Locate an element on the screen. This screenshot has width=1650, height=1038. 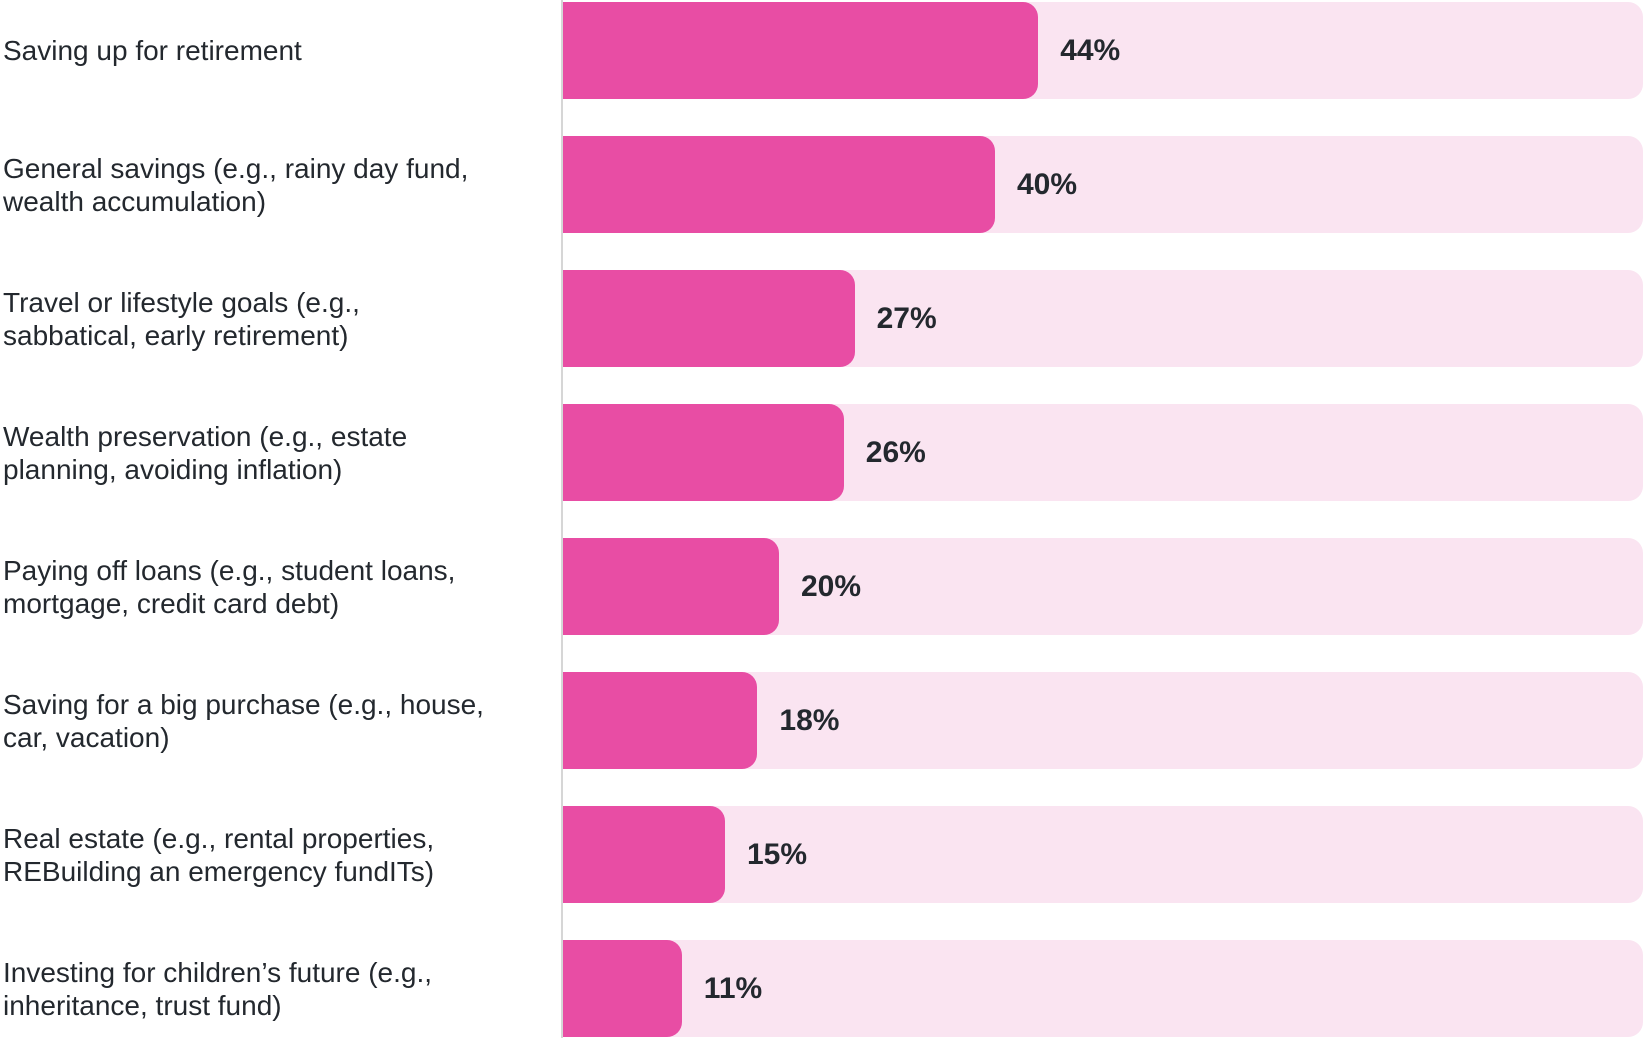
bar-track: 20% is located at coordinates (1103, 586).